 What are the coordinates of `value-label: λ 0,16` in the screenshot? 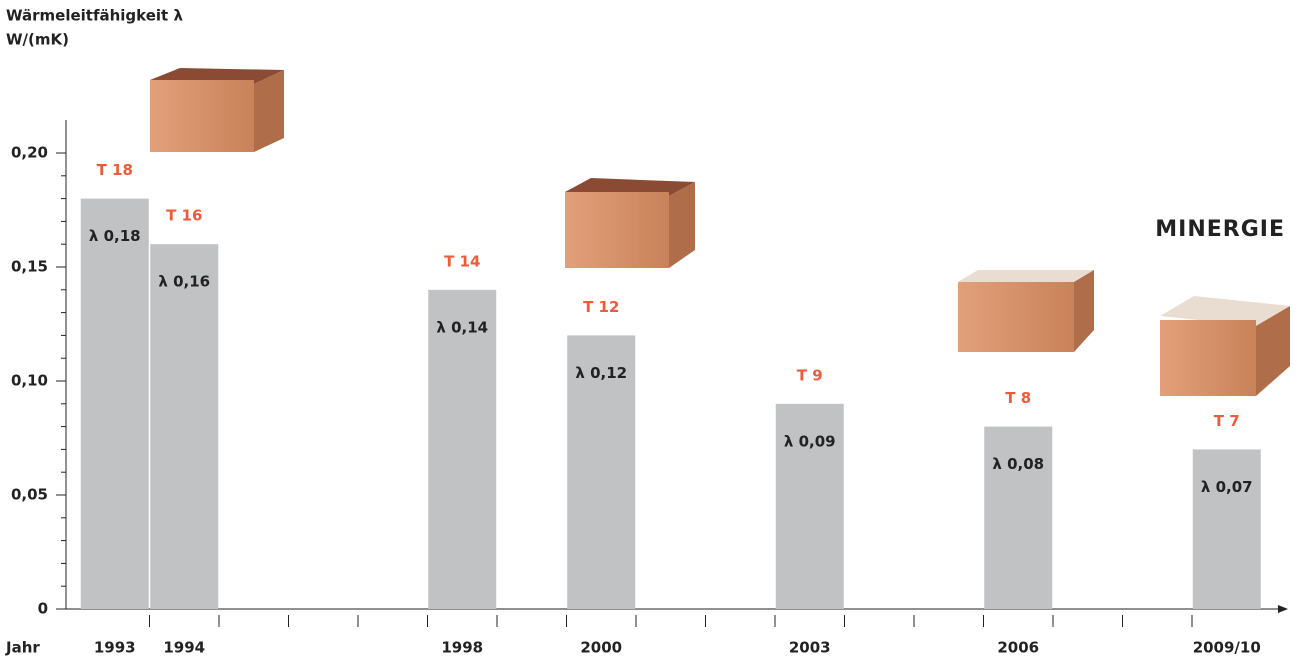 It's located at (184, 282).